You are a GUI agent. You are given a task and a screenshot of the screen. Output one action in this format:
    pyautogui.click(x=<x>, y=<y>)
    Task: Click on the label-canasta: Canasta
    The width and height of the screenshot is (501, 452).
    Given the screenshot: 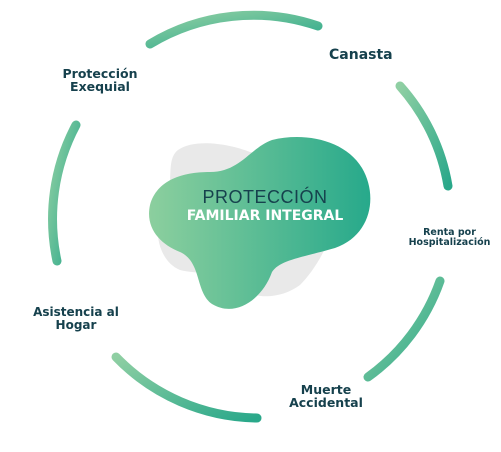 What is the action you would take?
    pyautogui.click(x=361, y=55)
    